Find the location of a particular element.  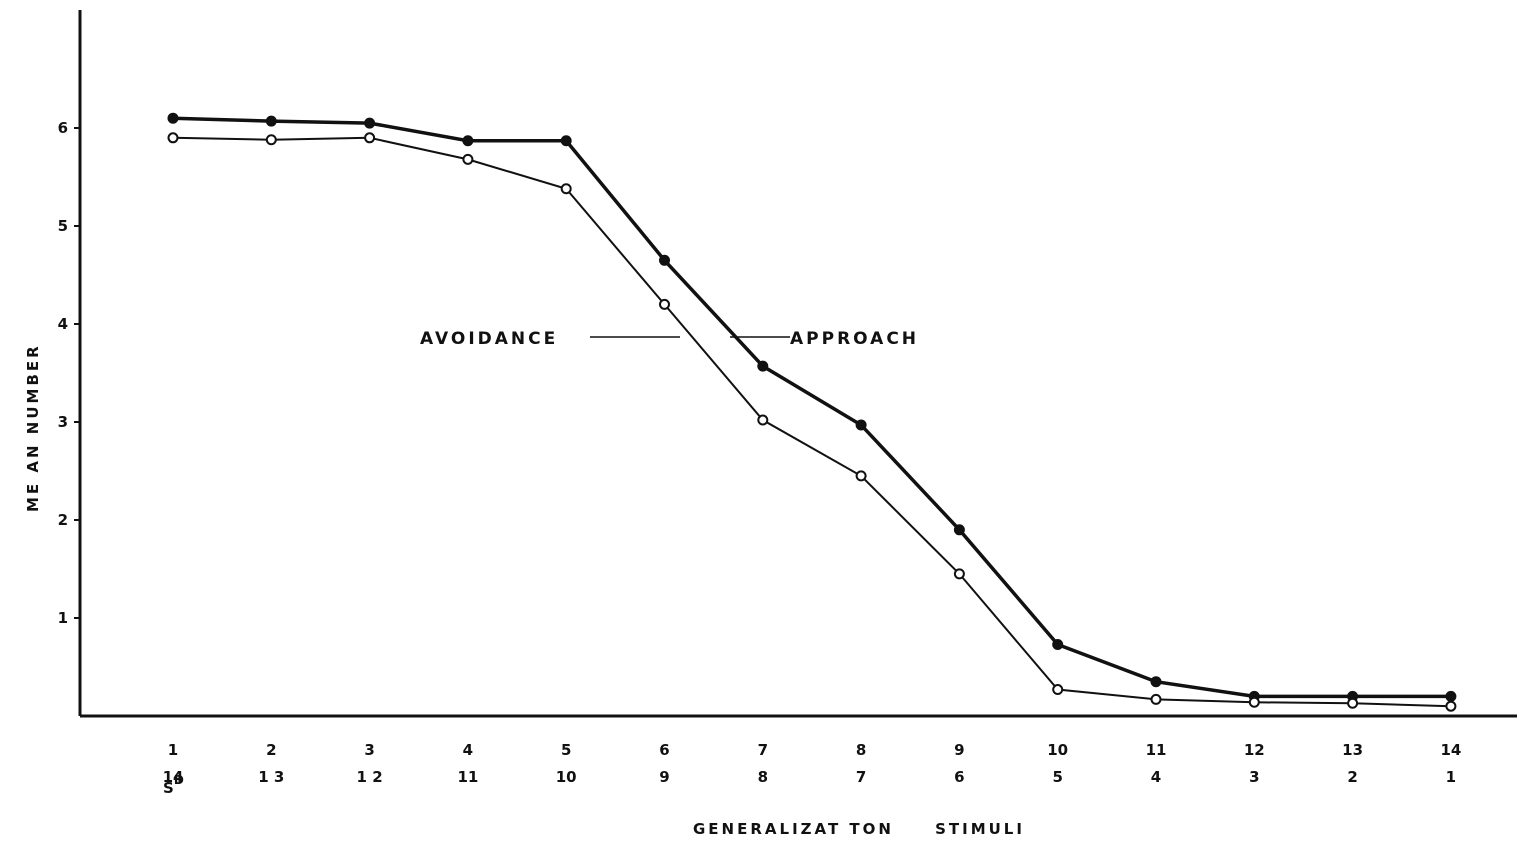

x-tick-label-top: 9 is located at coordinates (959, 750).